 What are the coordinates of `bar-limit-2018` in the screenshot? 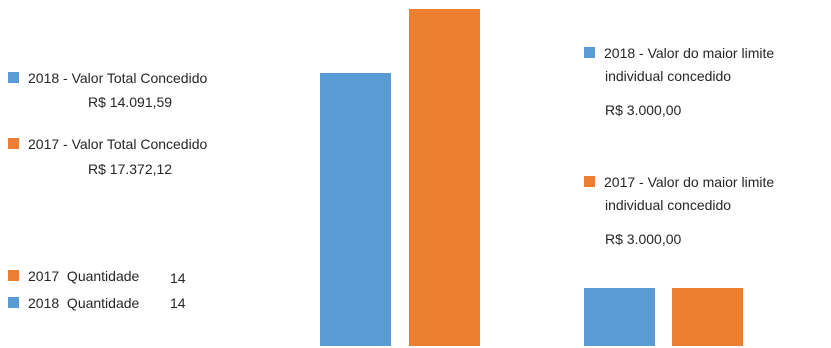 It's located at (619, 317).